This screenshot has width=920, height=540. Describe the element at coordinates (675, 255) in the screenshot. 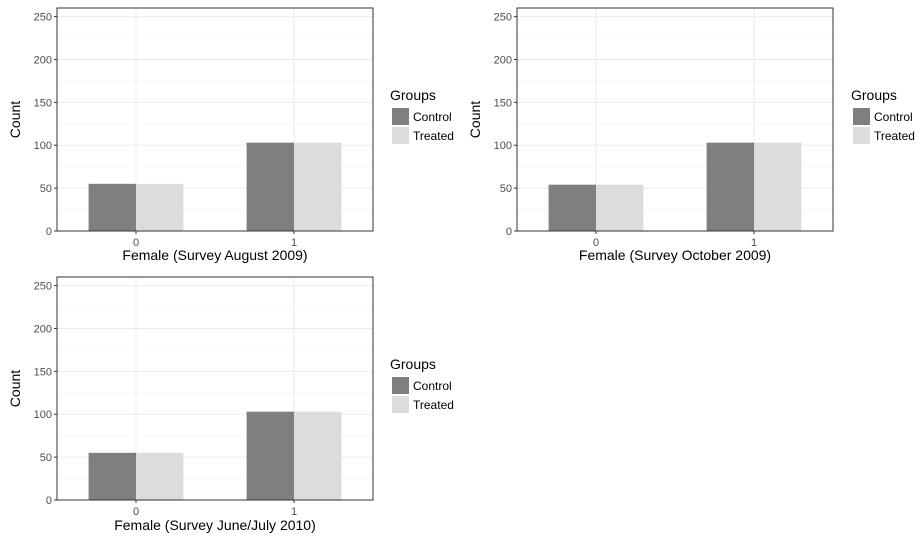

I see `x-axis-title: Female (Survey October 2009)` at that location.